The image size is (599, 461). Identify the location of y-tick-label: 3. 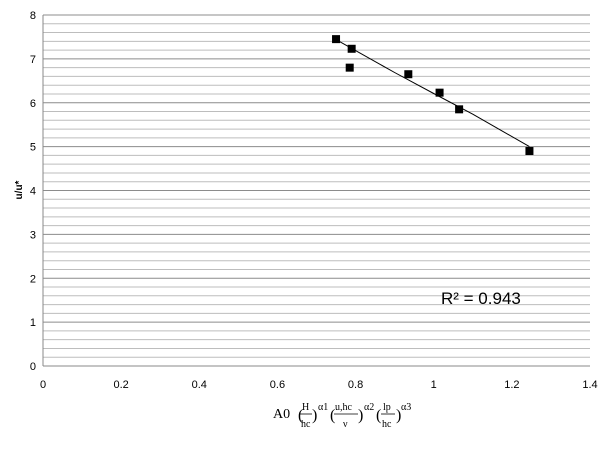
(33, 235).